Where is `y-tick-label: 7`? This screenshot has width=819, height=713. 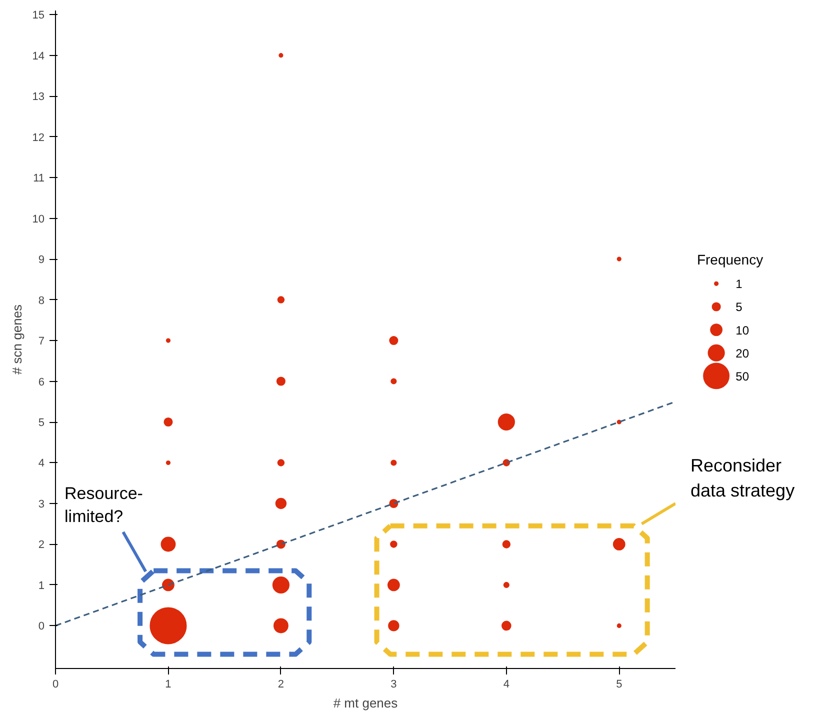 y-tick-label: 7 is located at coordinates (41, 342).